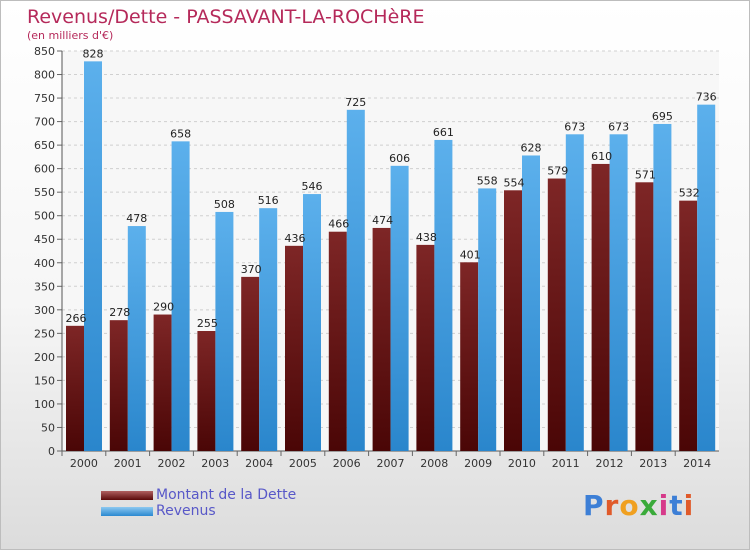  Describe the element at coordinates (610, 463) in the screenshot. I see `x-tick-label: 2012` at that location.